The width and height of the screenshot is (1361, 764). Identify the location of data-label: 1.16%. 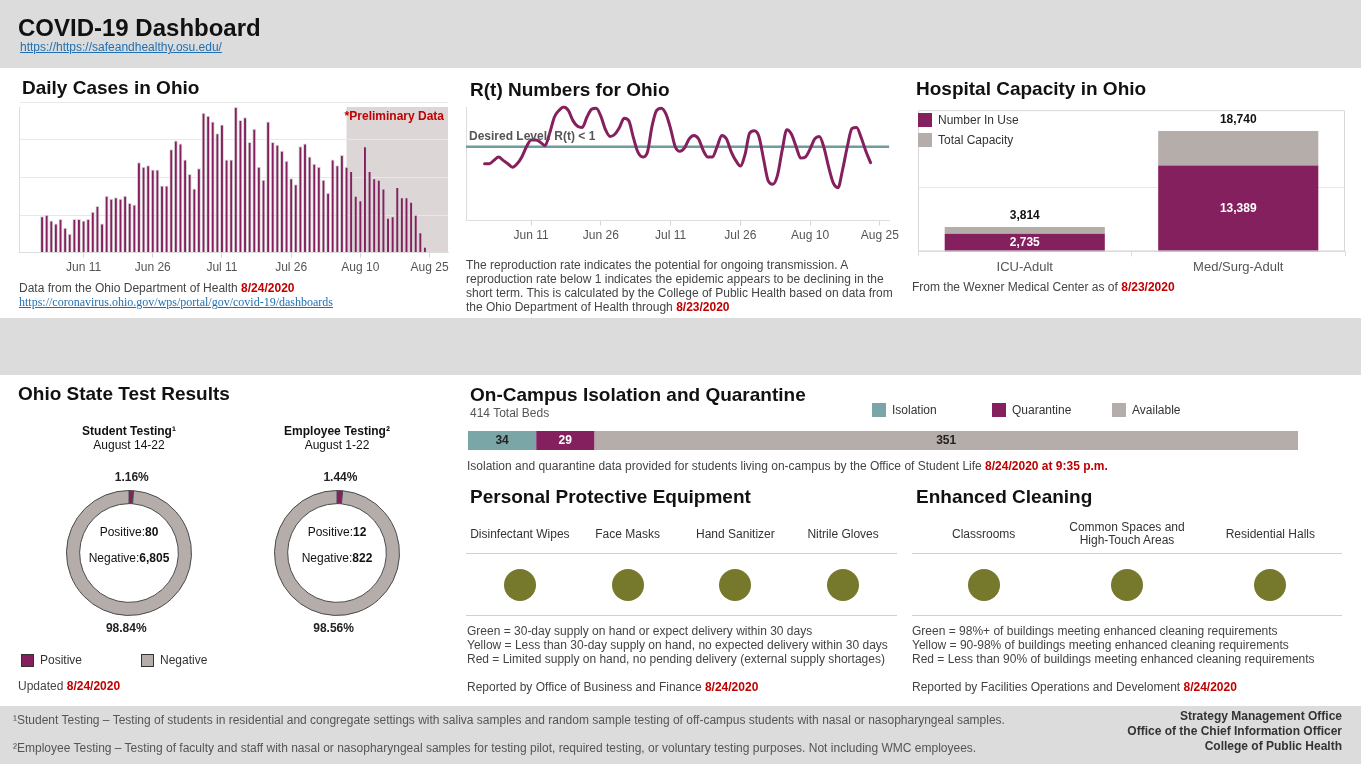
(132, 476).